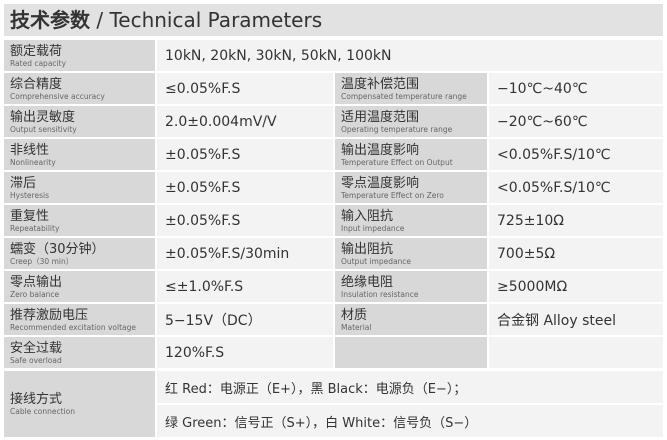 This screenshot has width=667, height=440. Describe the element at coordinates (410, 421) in the screenshot. I see `cable-line-2: 绿 Green：信号正（S+），白 White：信号负（S−）` at that location.